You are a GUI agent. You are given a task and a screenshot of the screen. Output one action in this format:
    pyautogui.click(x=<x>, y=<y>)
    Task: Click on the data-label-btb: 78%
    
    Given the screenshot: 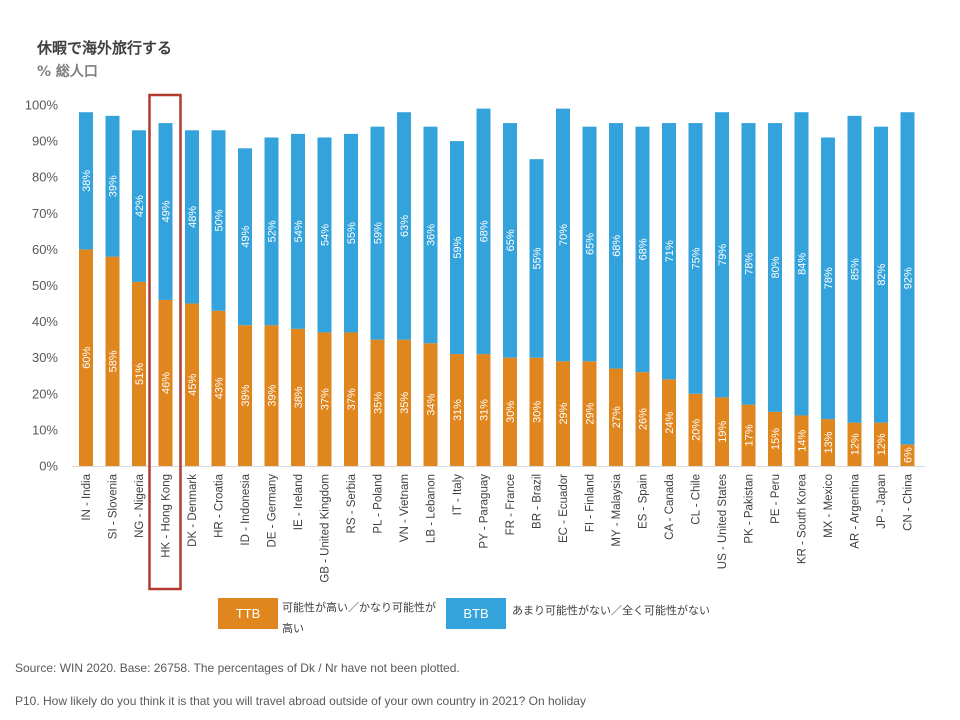 What is the action you would take?
    pyautogui.click(x=750, y=264)
    